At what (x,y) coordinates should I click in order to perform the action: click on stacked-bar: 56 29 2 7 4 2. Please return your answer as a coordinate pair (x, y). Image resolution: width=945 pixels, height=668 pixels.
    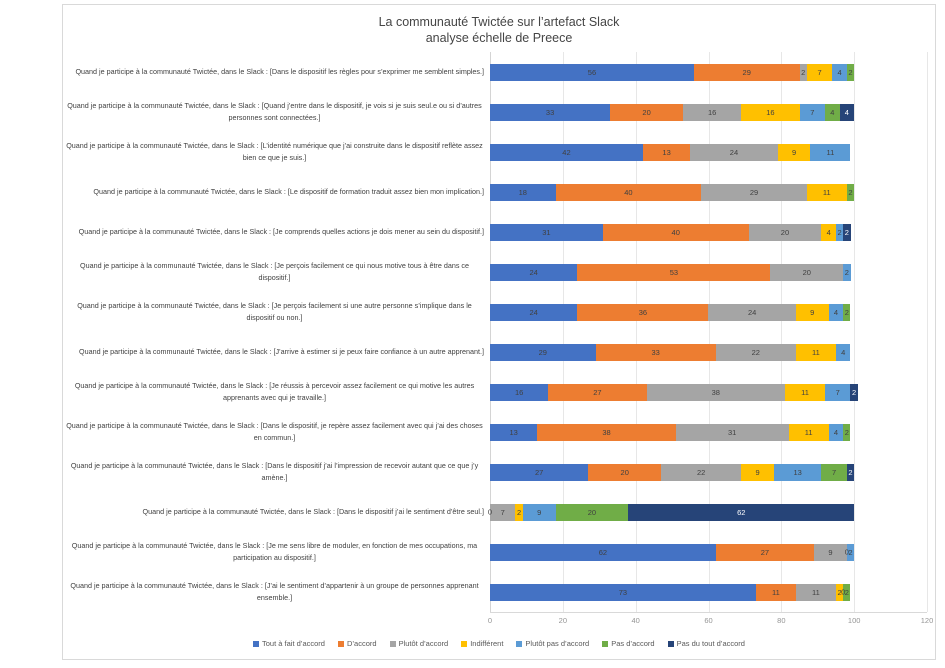
    Looking at the image, I should click on (672, 72).